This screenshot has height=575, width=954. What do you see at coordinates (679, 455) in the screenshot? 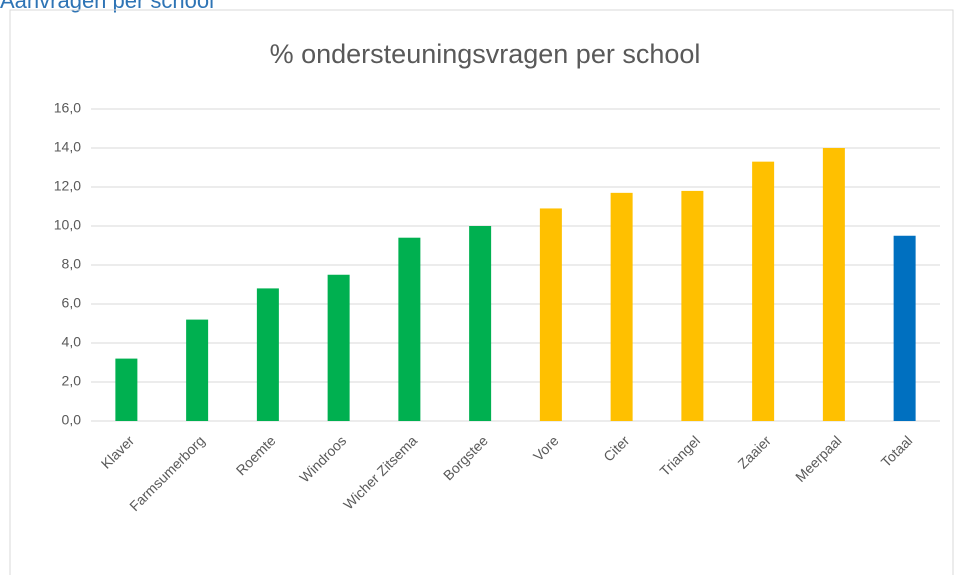
I see `x-tick-label: Triangel` at bounding box center [679, 455].